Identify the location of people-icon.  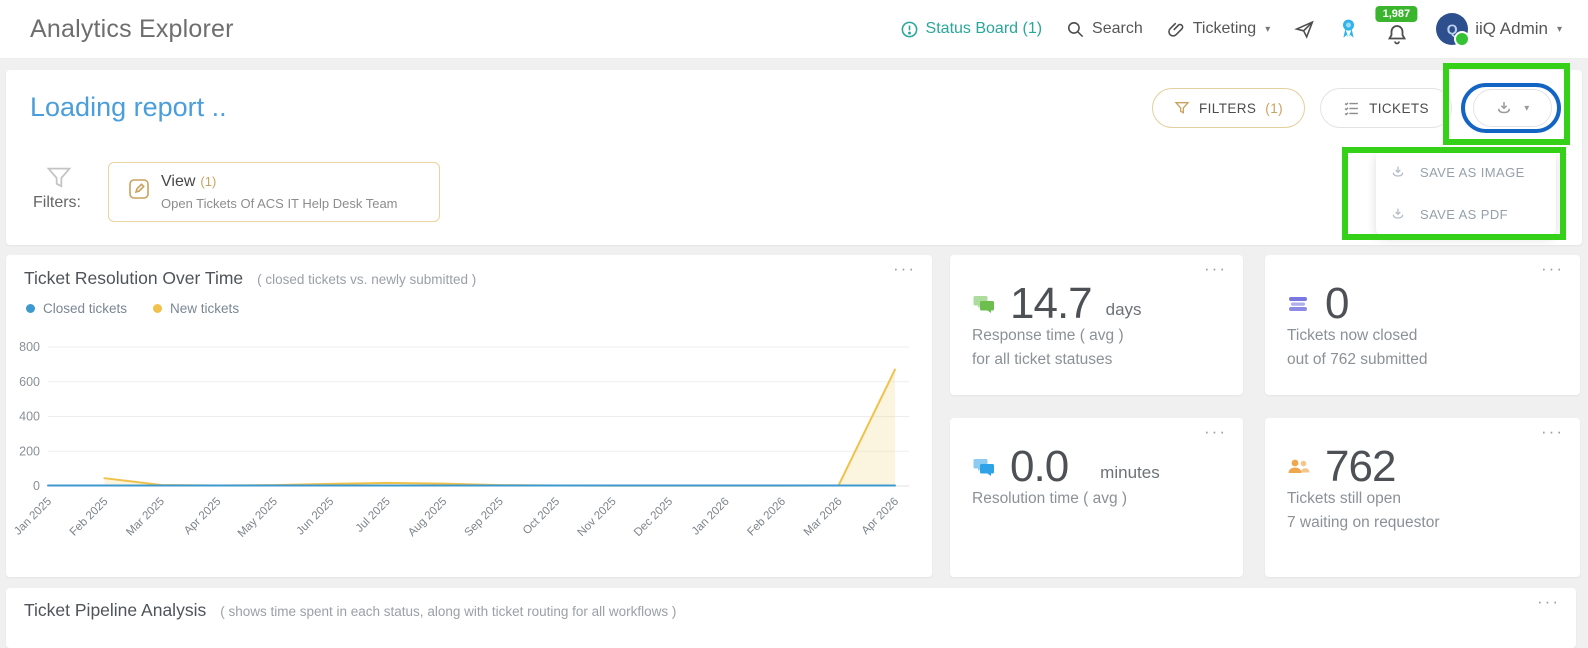
(1299, 467).